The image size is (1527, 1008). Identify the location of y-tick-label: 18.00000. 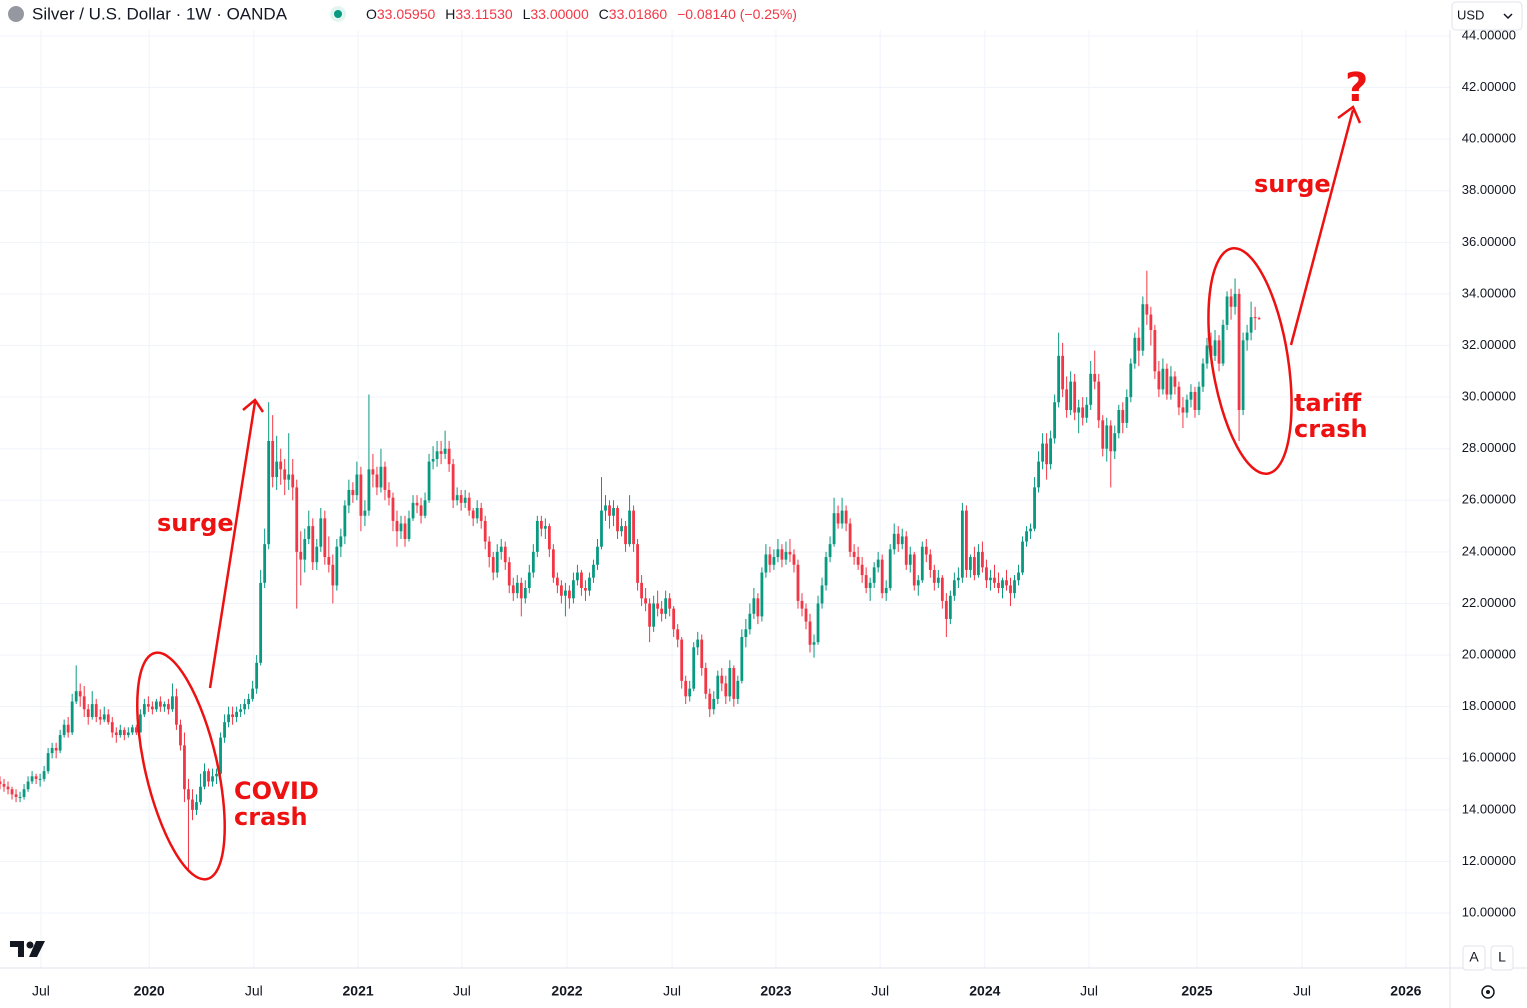
(1489, 705).